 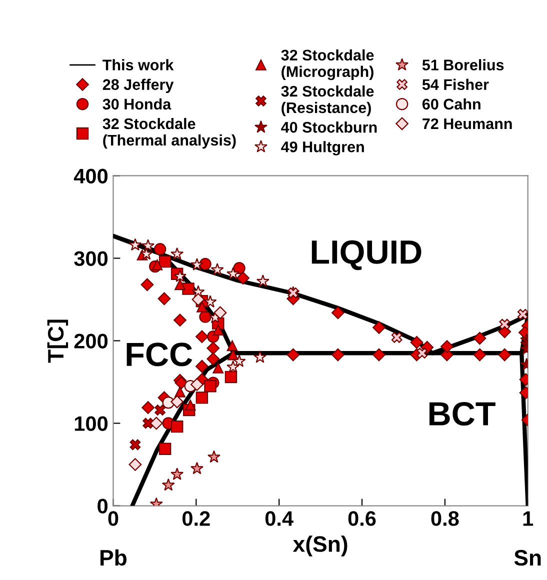 What do you see at coordinates (113, 518) in the screenshot?
I see `x-tick-label: 0` at bounding box center [113, 518].